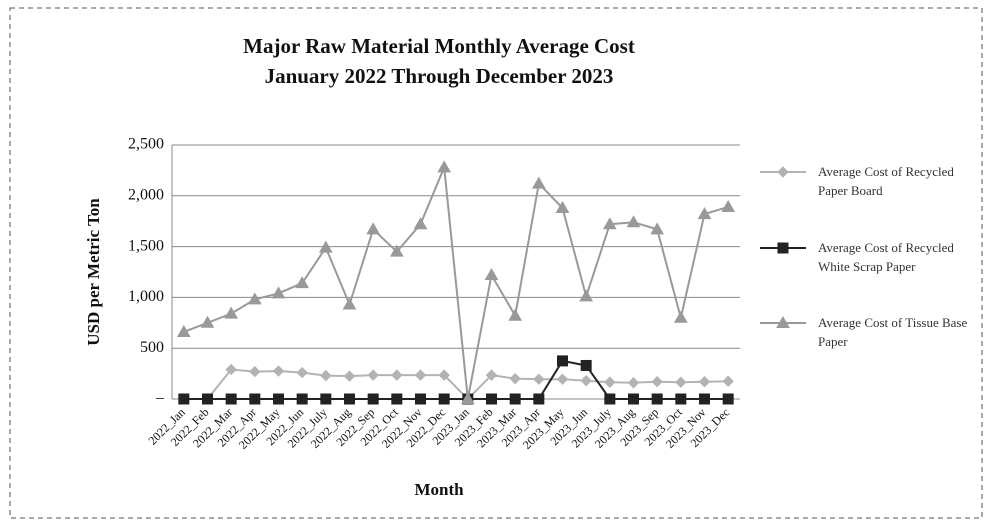 This screenshot has height=525, width=989. I want to click on y-tick-label: 2,500, so click(146, 144).